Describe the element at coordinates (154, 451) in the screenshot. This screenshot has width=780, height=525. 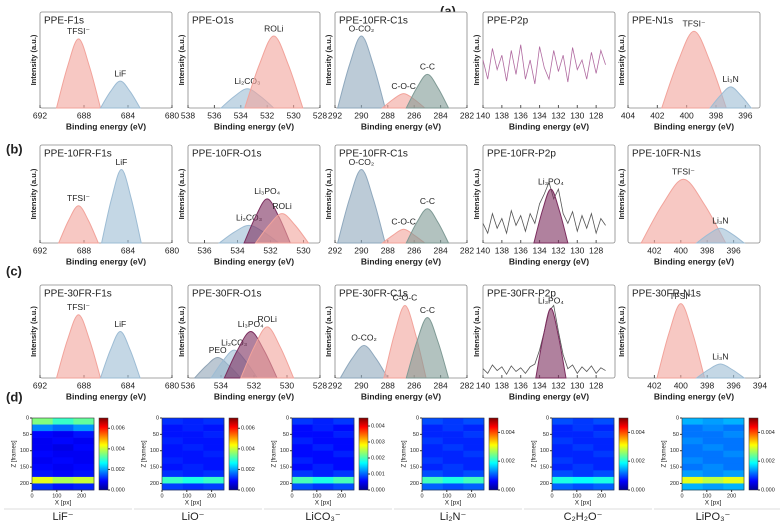
I see `y-tick-label: 100` at that location.